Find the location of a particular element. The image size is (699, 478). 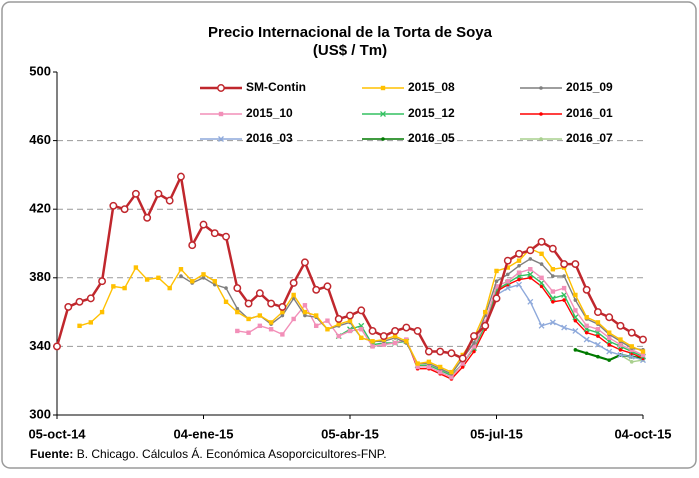

legend-label: 2016_03 is located at coordinates (269, 138).